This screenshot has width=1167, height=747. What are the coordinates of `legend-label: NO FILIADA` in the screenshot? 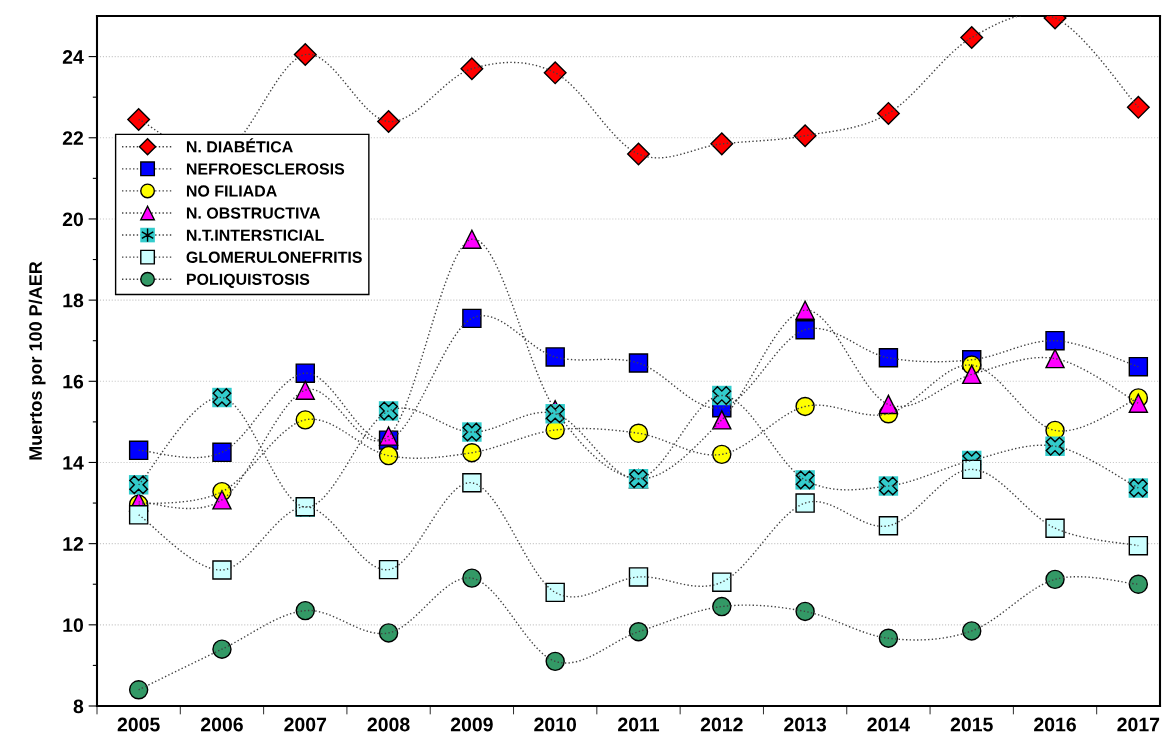 It's located at (231, 191).